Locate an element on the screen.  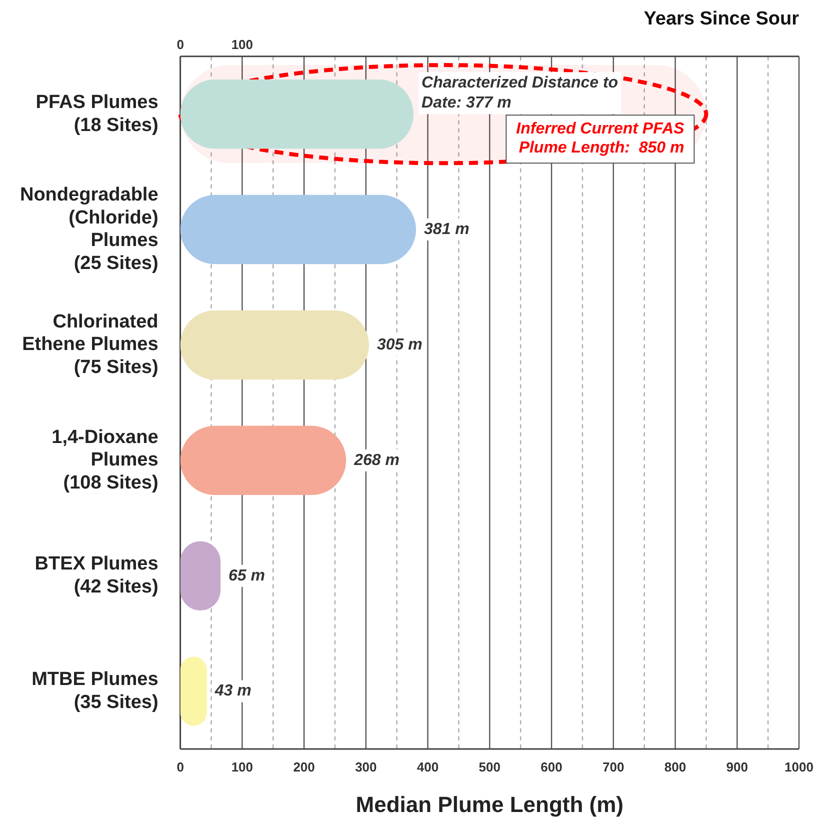
data-label: 268 m is located at coordinates (376, 460).